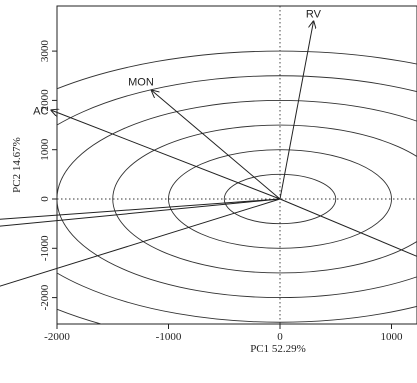 The image size is (417, 383). I want to click on y-tick-label: 2000, so click(45, 100).